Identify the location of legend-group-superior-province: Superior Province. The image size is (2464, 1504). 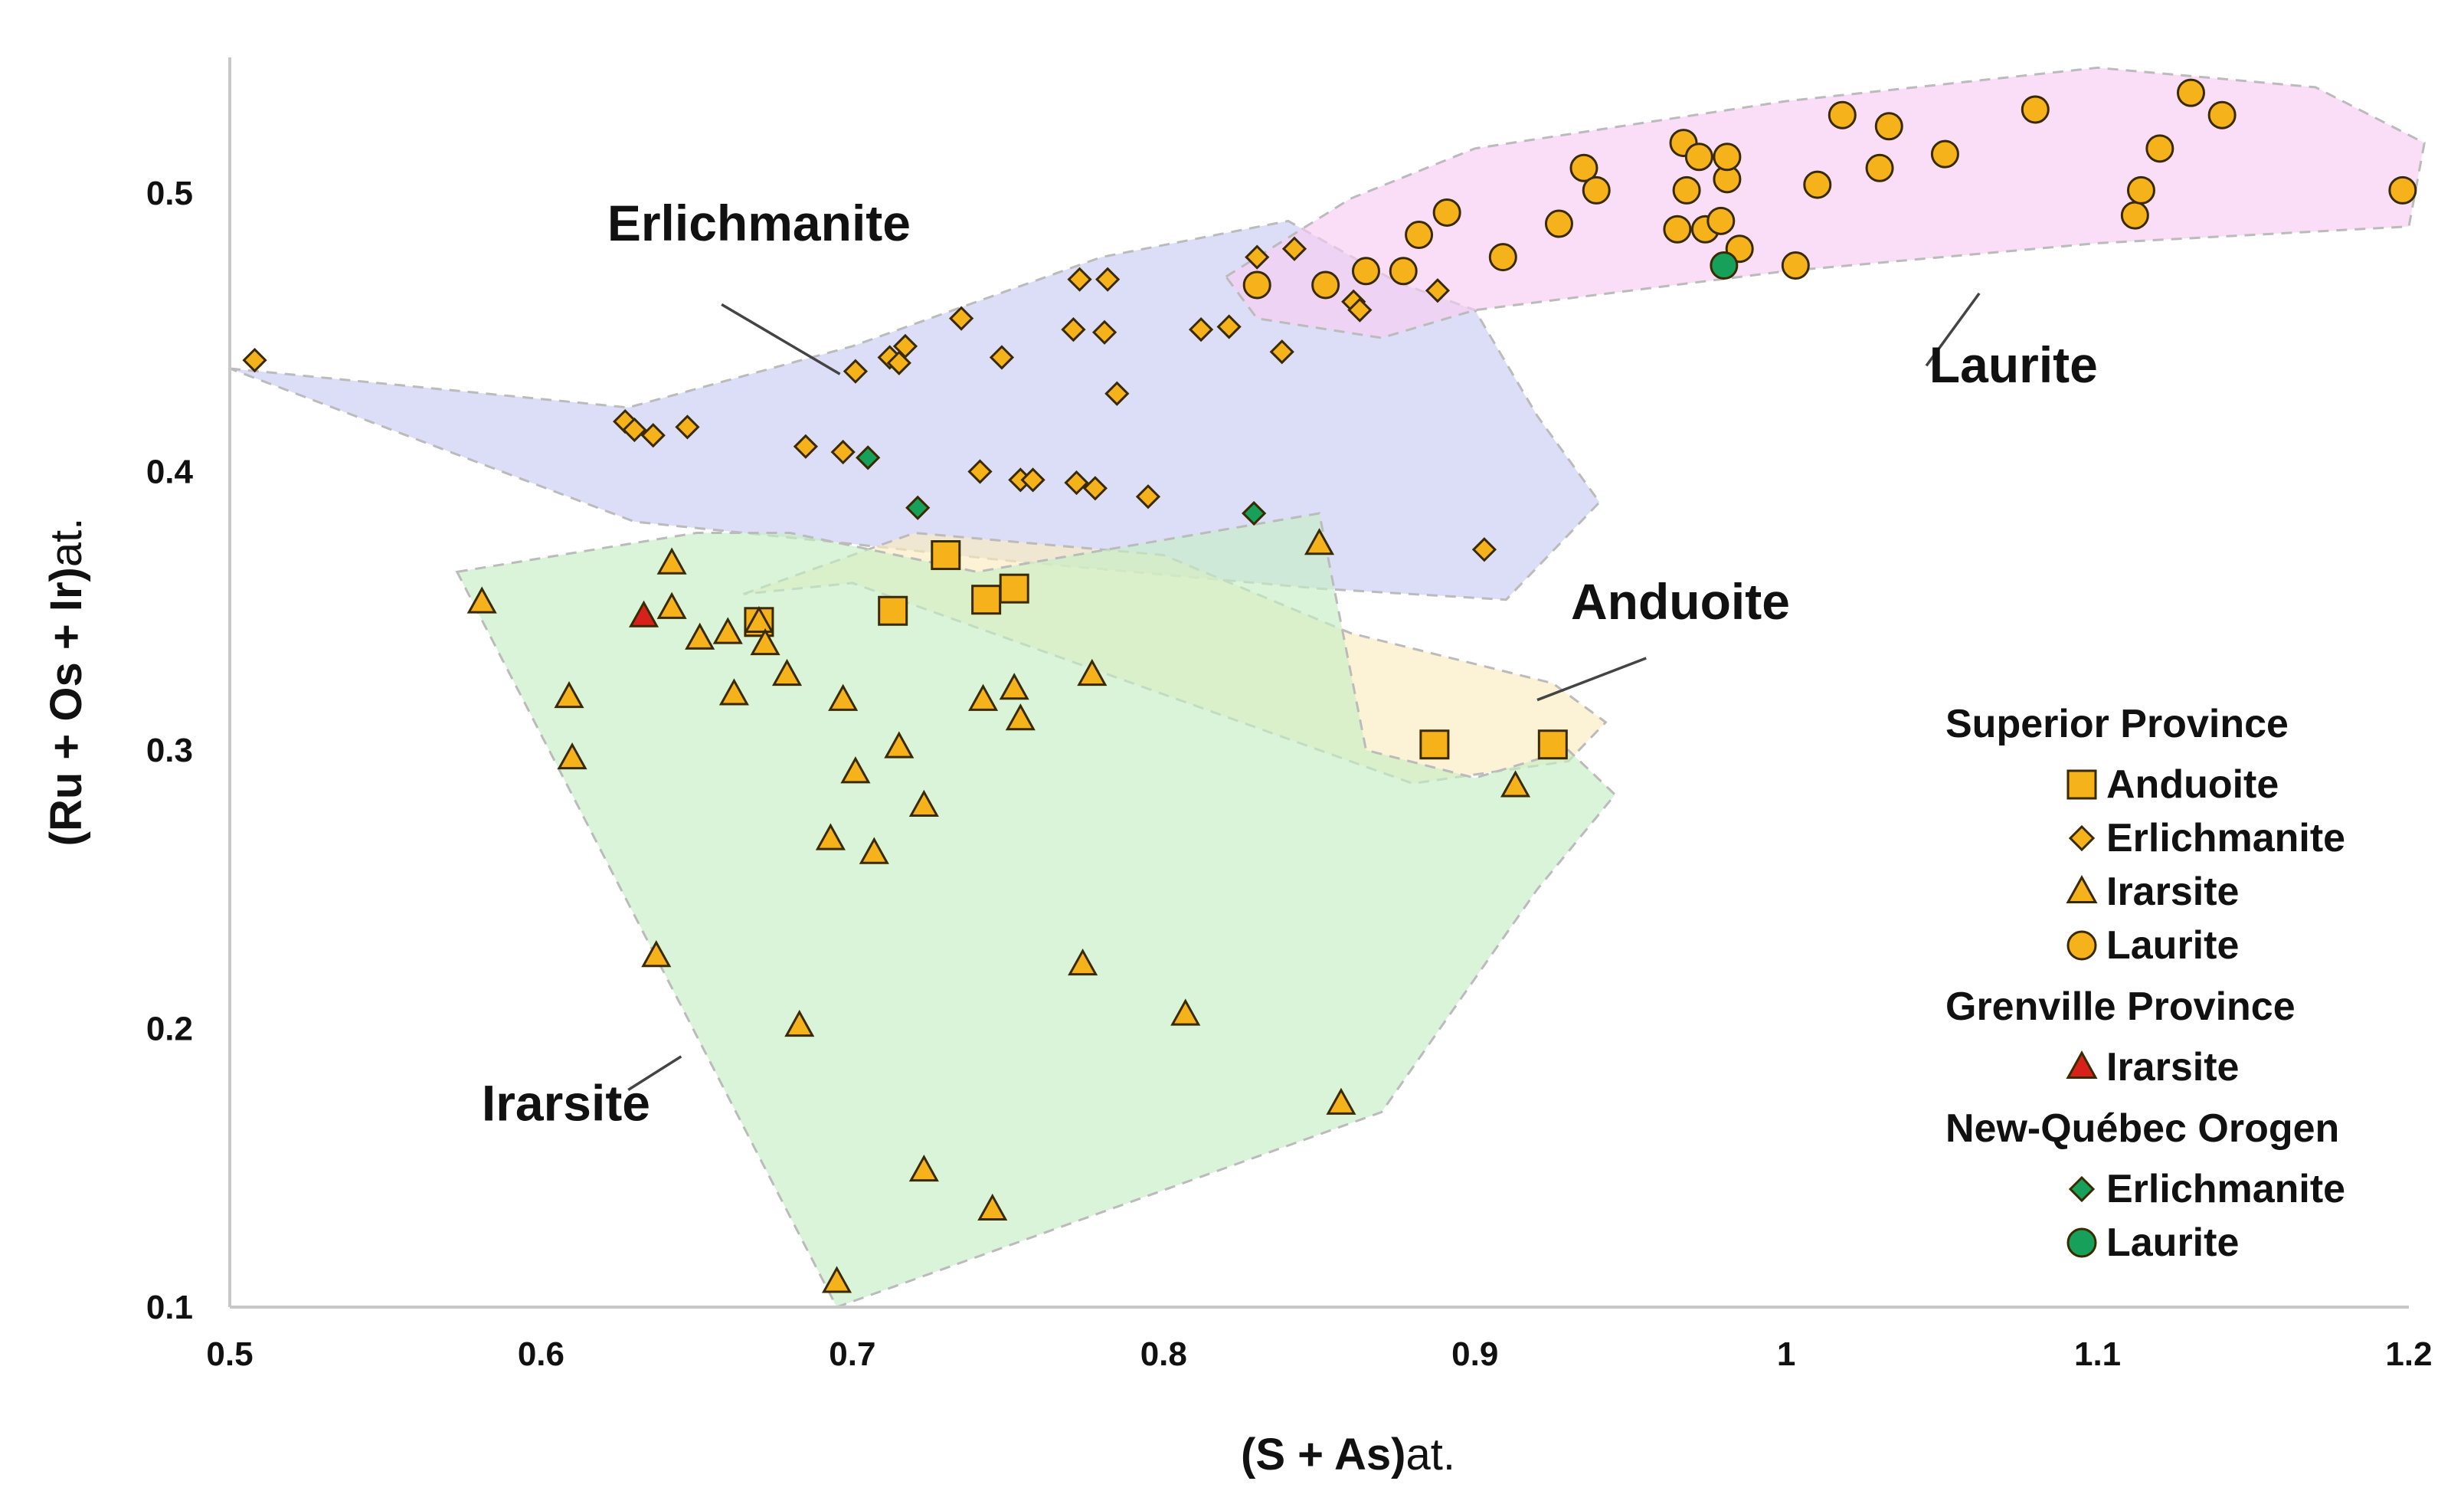
(2117, 724).